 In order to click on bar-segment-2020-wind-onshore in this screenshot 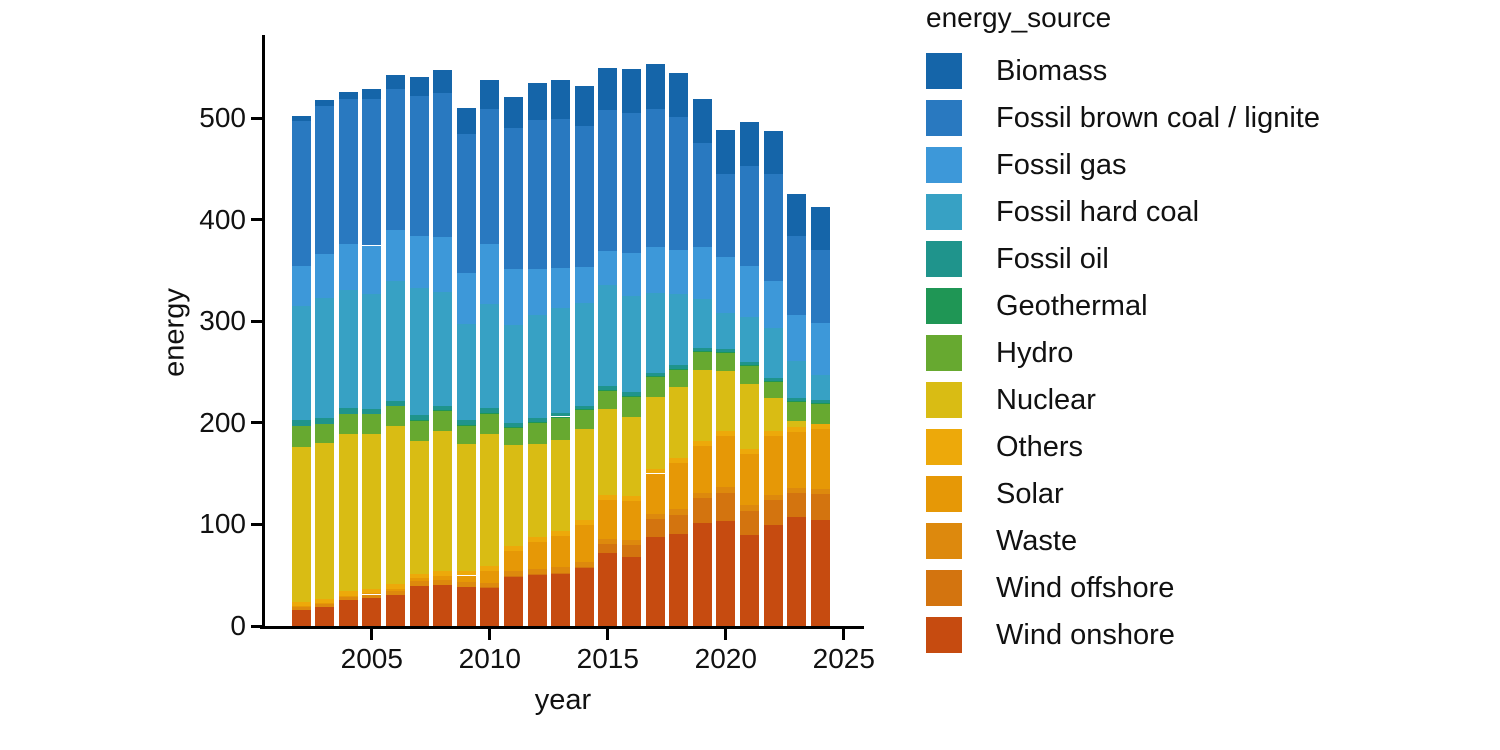, I will do `click(726, 573)`.